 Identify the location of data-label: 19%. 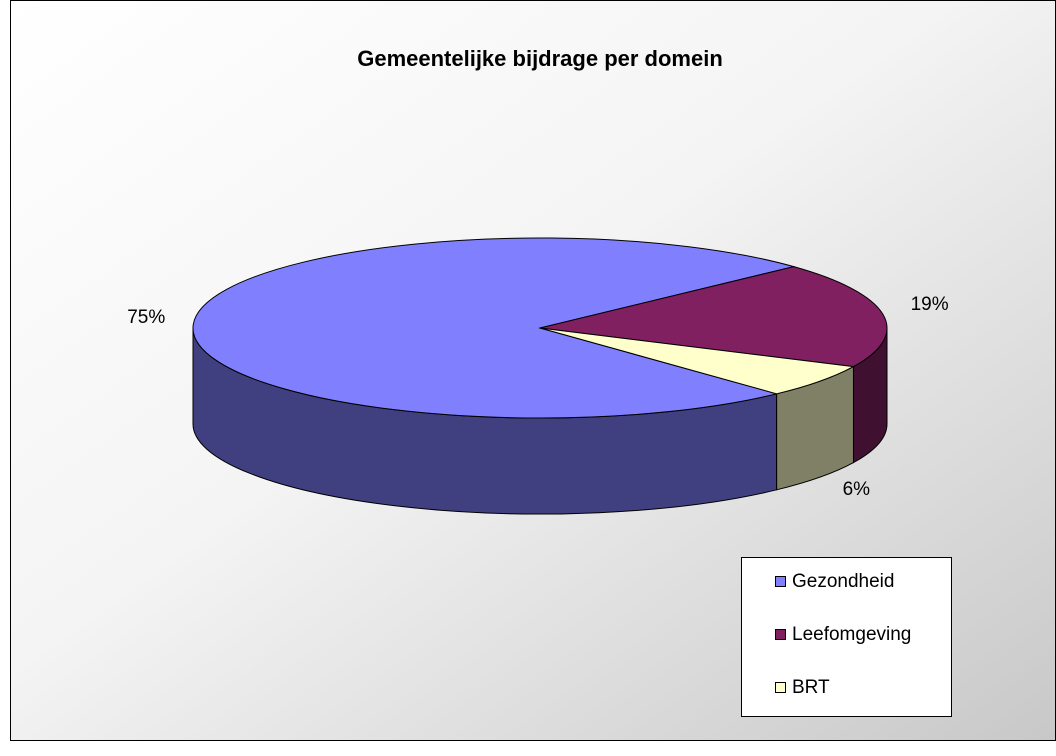
(930, 304).